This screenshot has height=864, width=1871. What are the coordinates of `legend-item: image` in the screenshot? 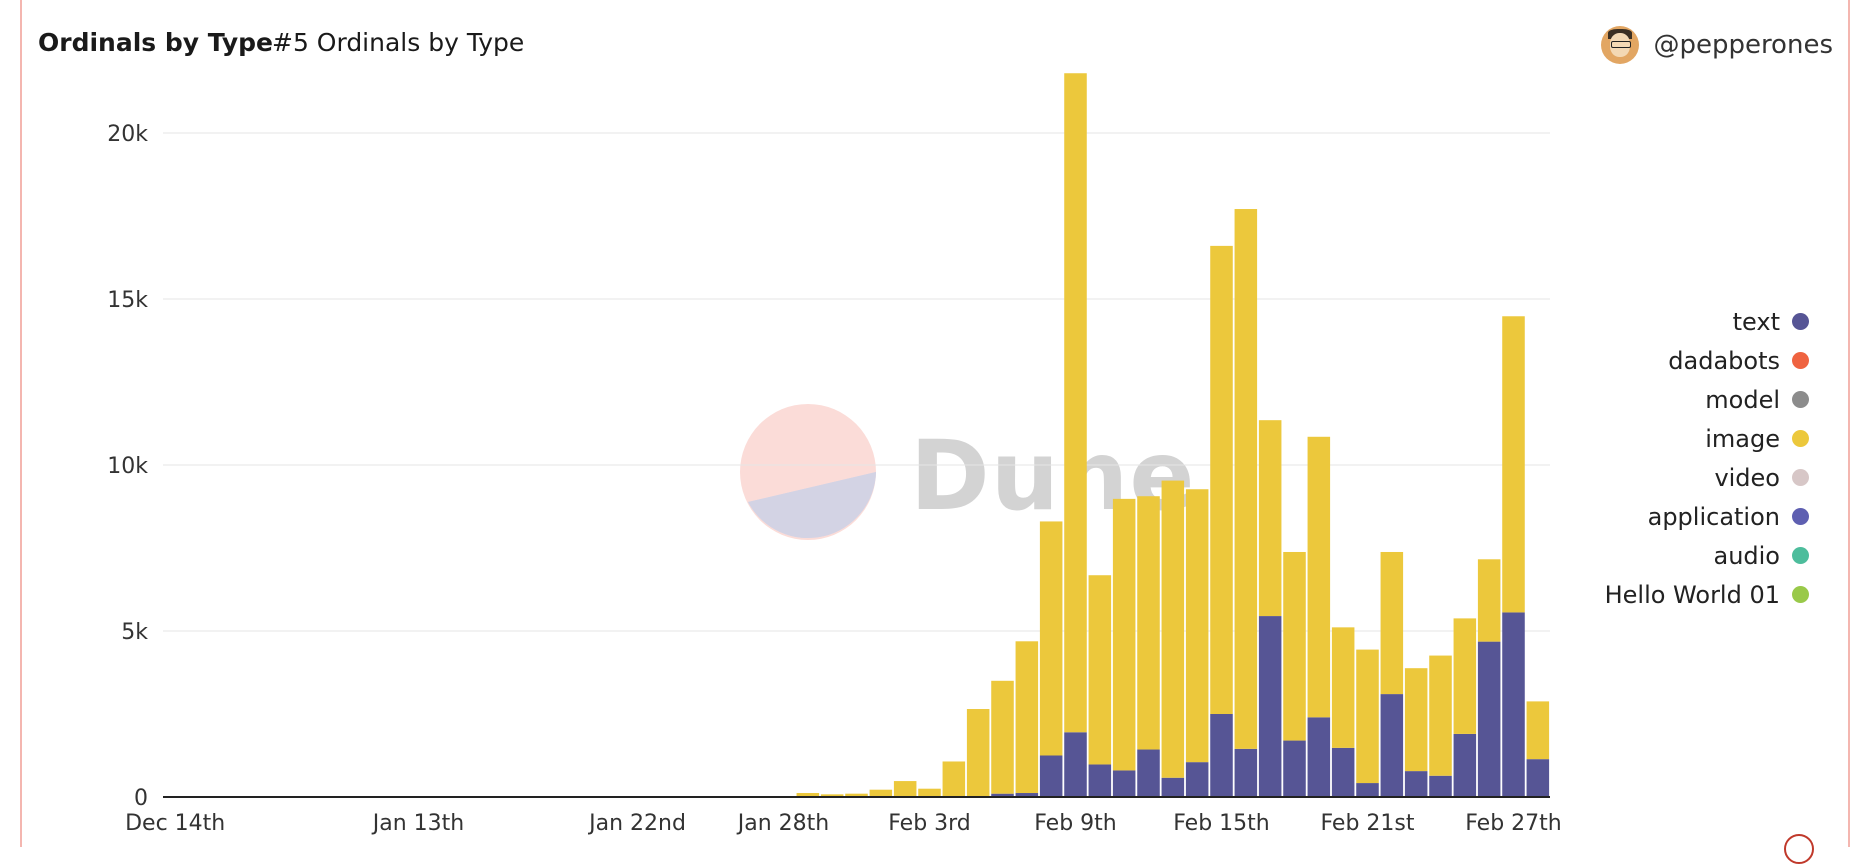 It's located at (1707, 438).